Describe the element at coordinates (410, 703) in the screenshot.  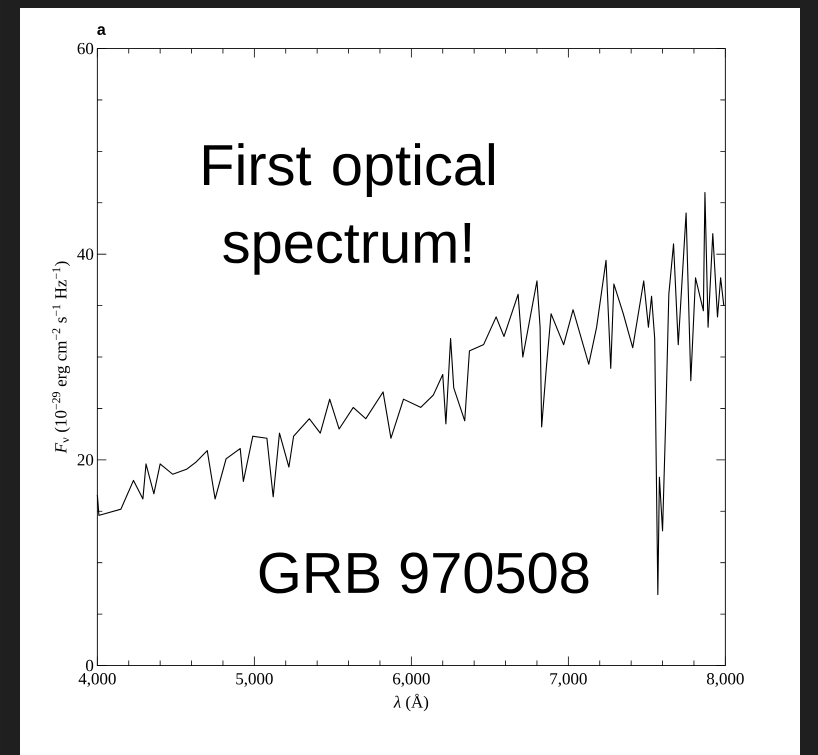
I see `x-axis-title: λ (Å)` at that location.